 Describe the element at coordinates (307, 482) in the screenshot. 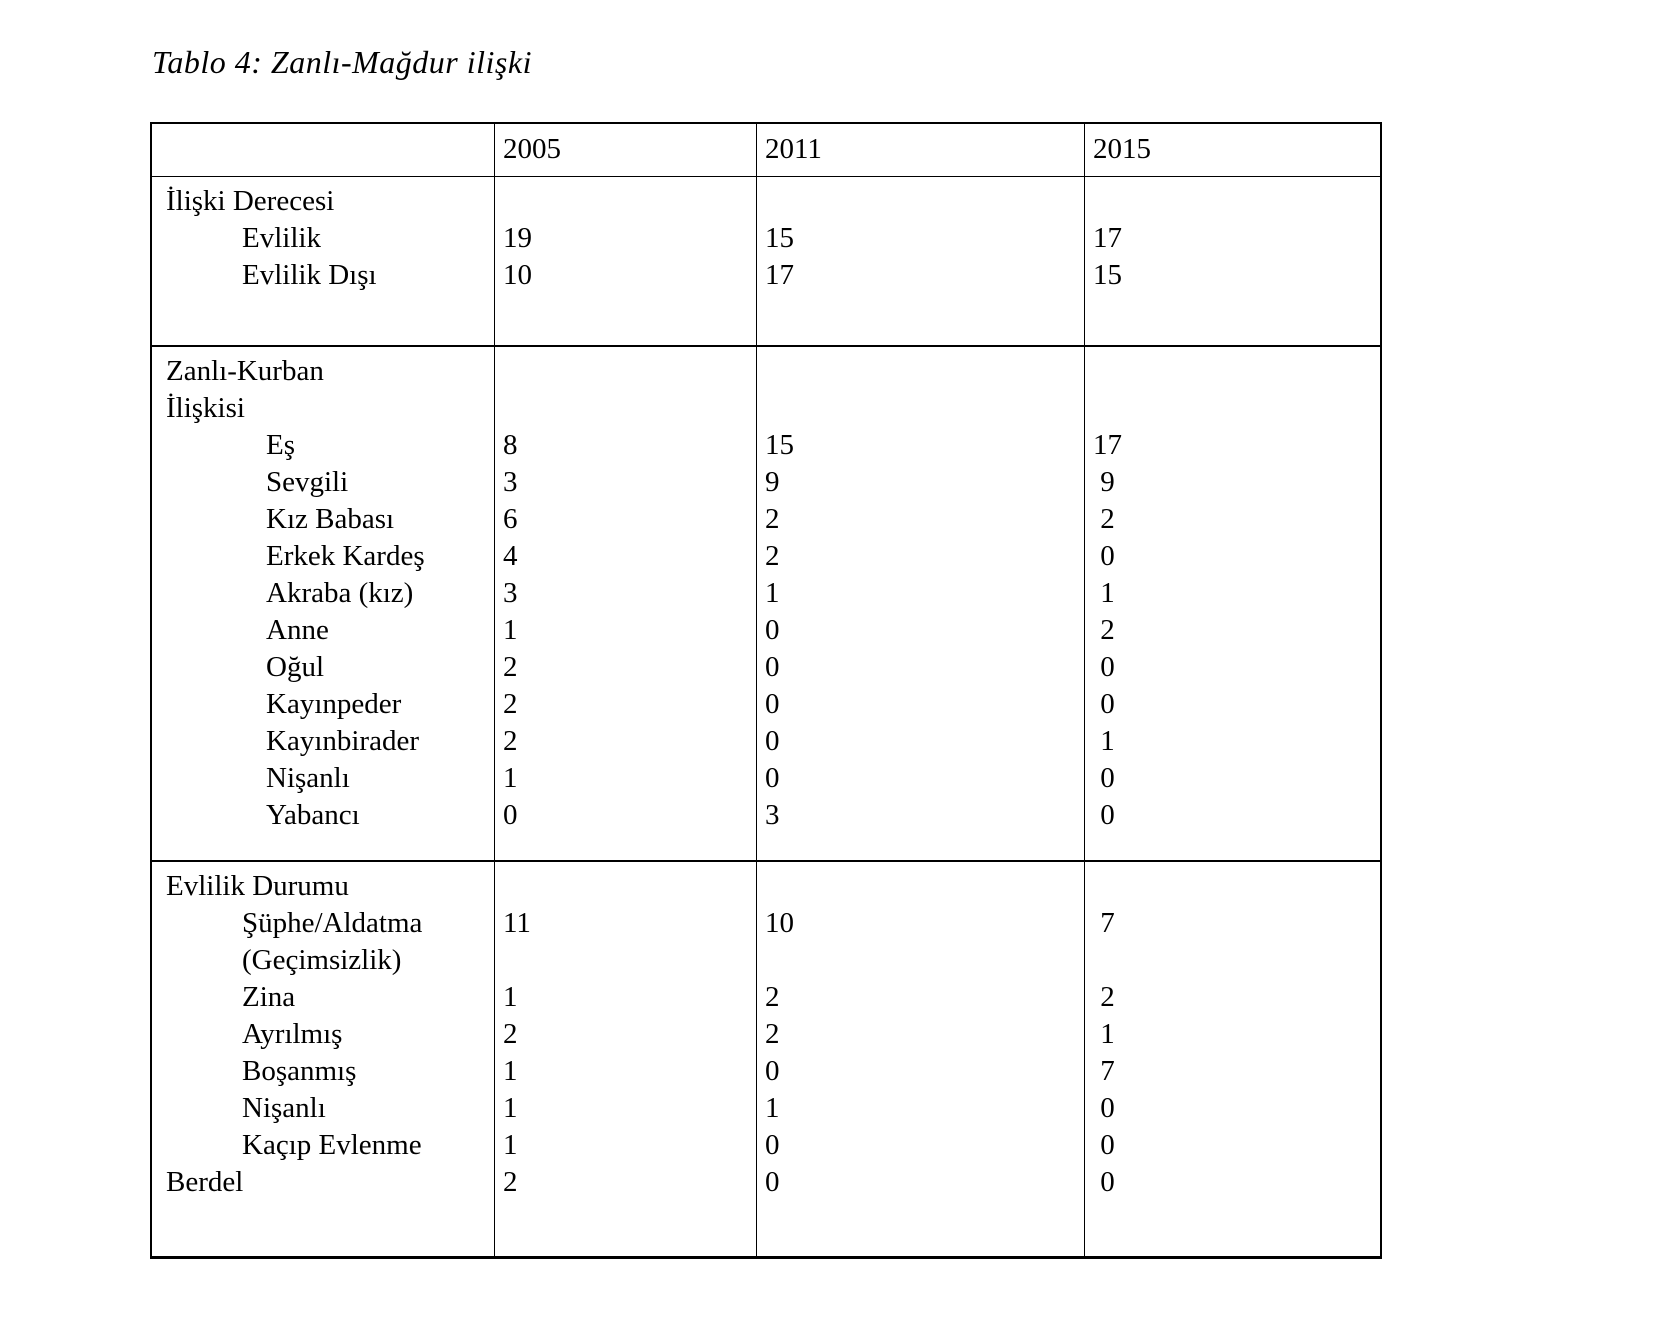

I see `row-label: Sevgili` at that location.